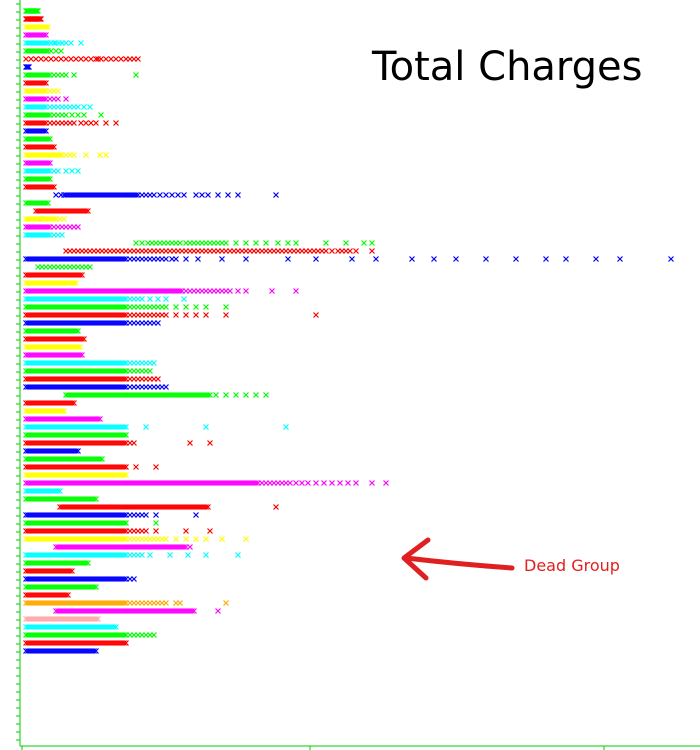 The width and height of the screenshot is (700, 750). I want to click on dead-group-arrow, so click(458, 559).